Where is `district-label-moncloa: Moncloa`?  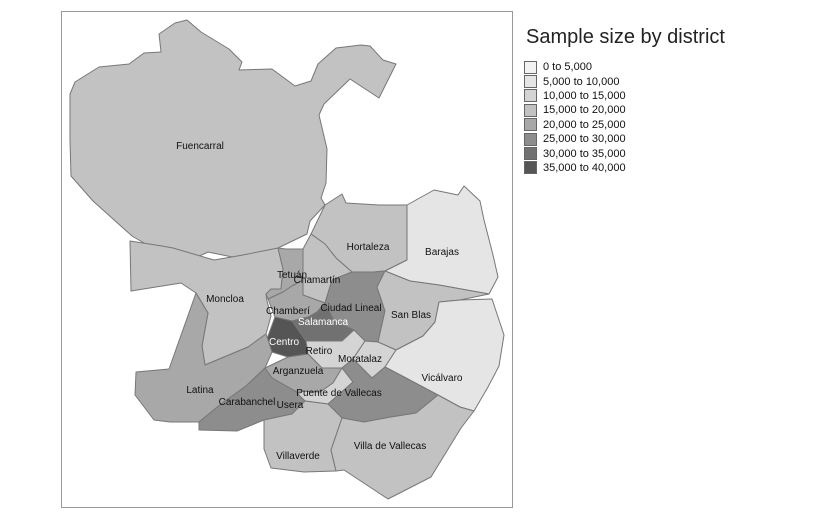
district-label-moncloa: Moncloa is located at coordinates (225, 299).